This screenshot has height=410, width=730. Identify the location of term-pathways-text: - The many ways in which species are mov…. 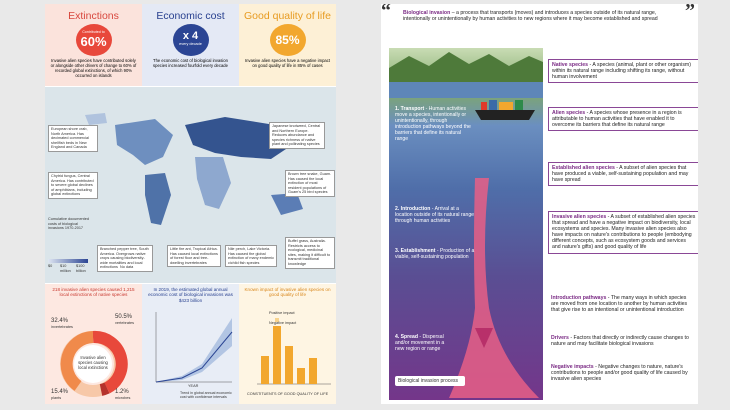
(619, 304).